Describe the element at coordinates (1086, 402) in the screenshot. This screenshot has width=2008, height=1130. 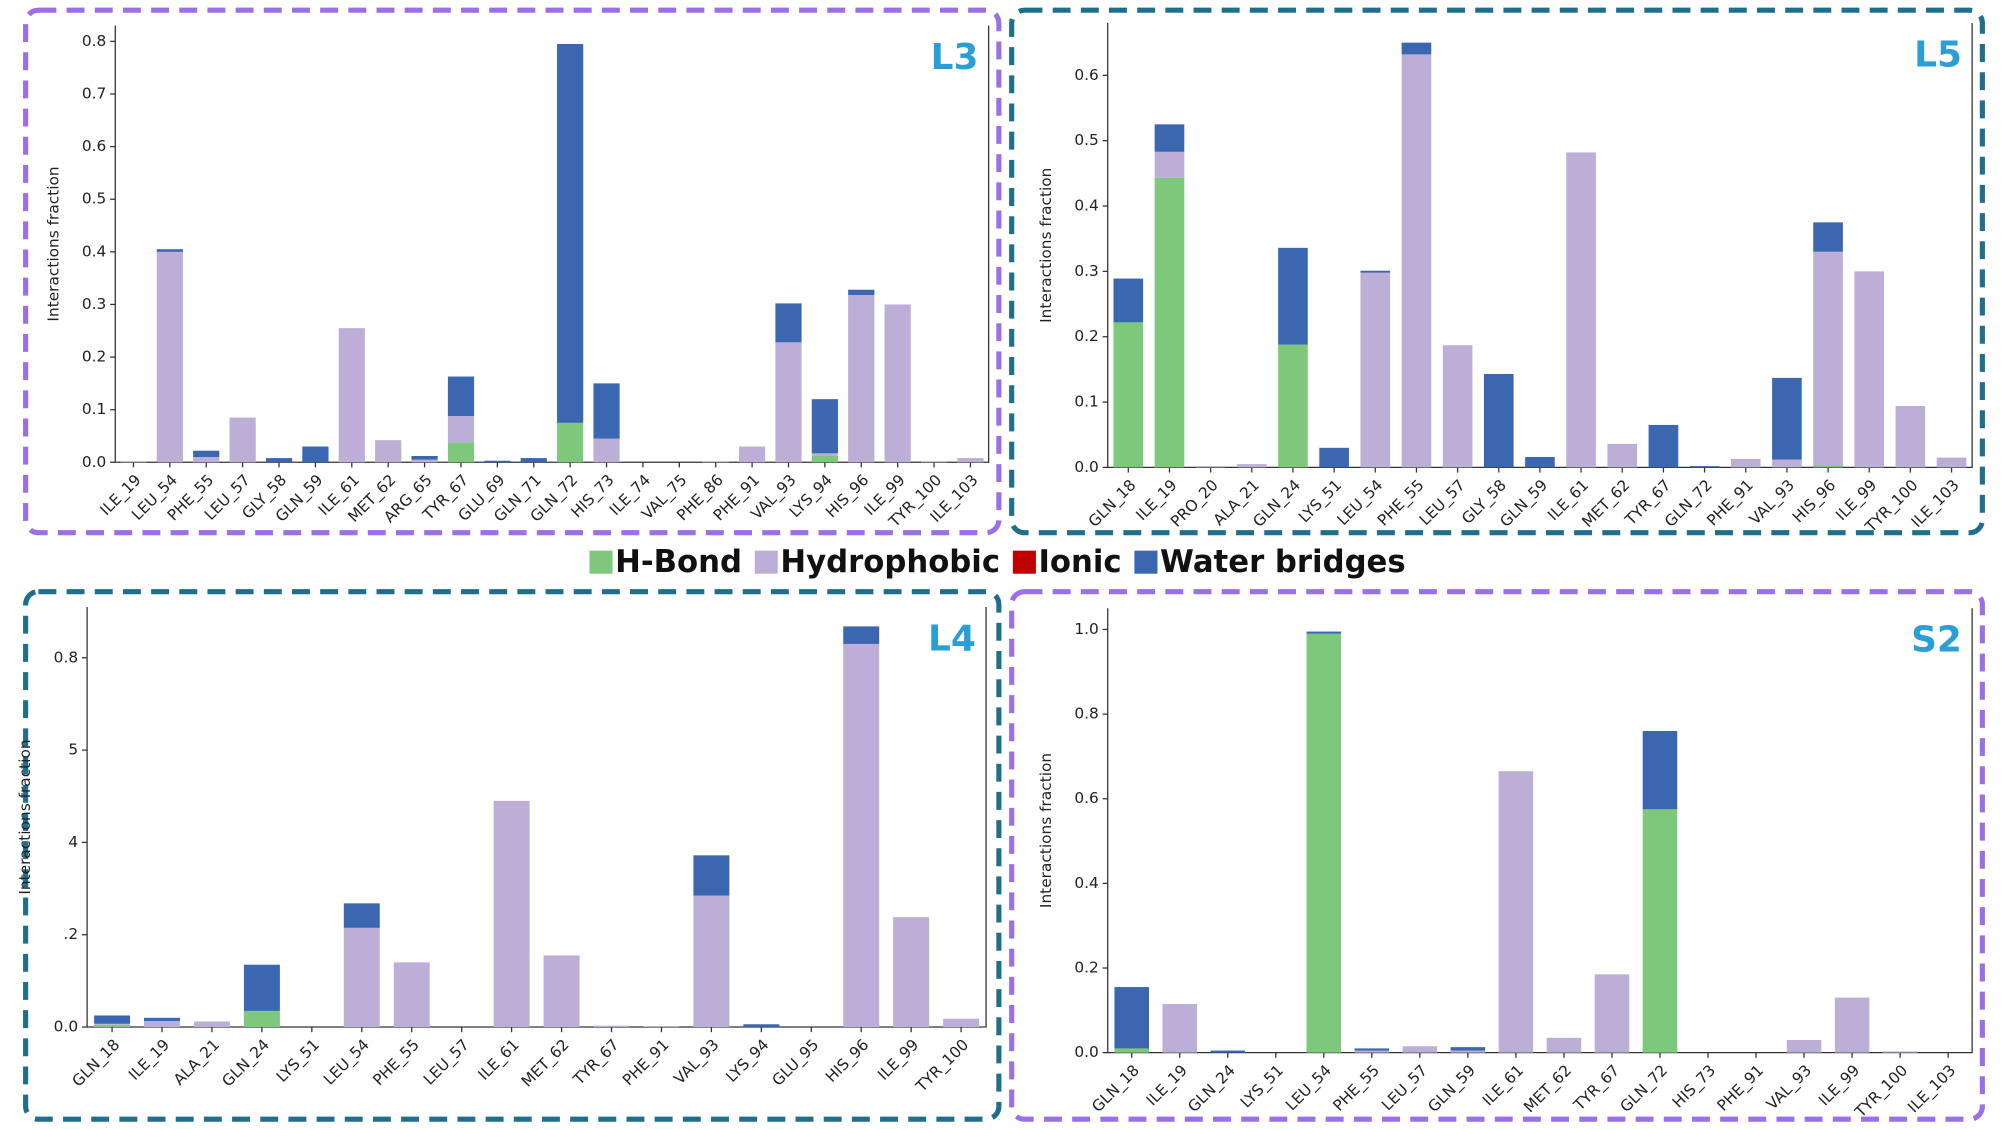
I see `y-tick-label: 0.1` at that location.